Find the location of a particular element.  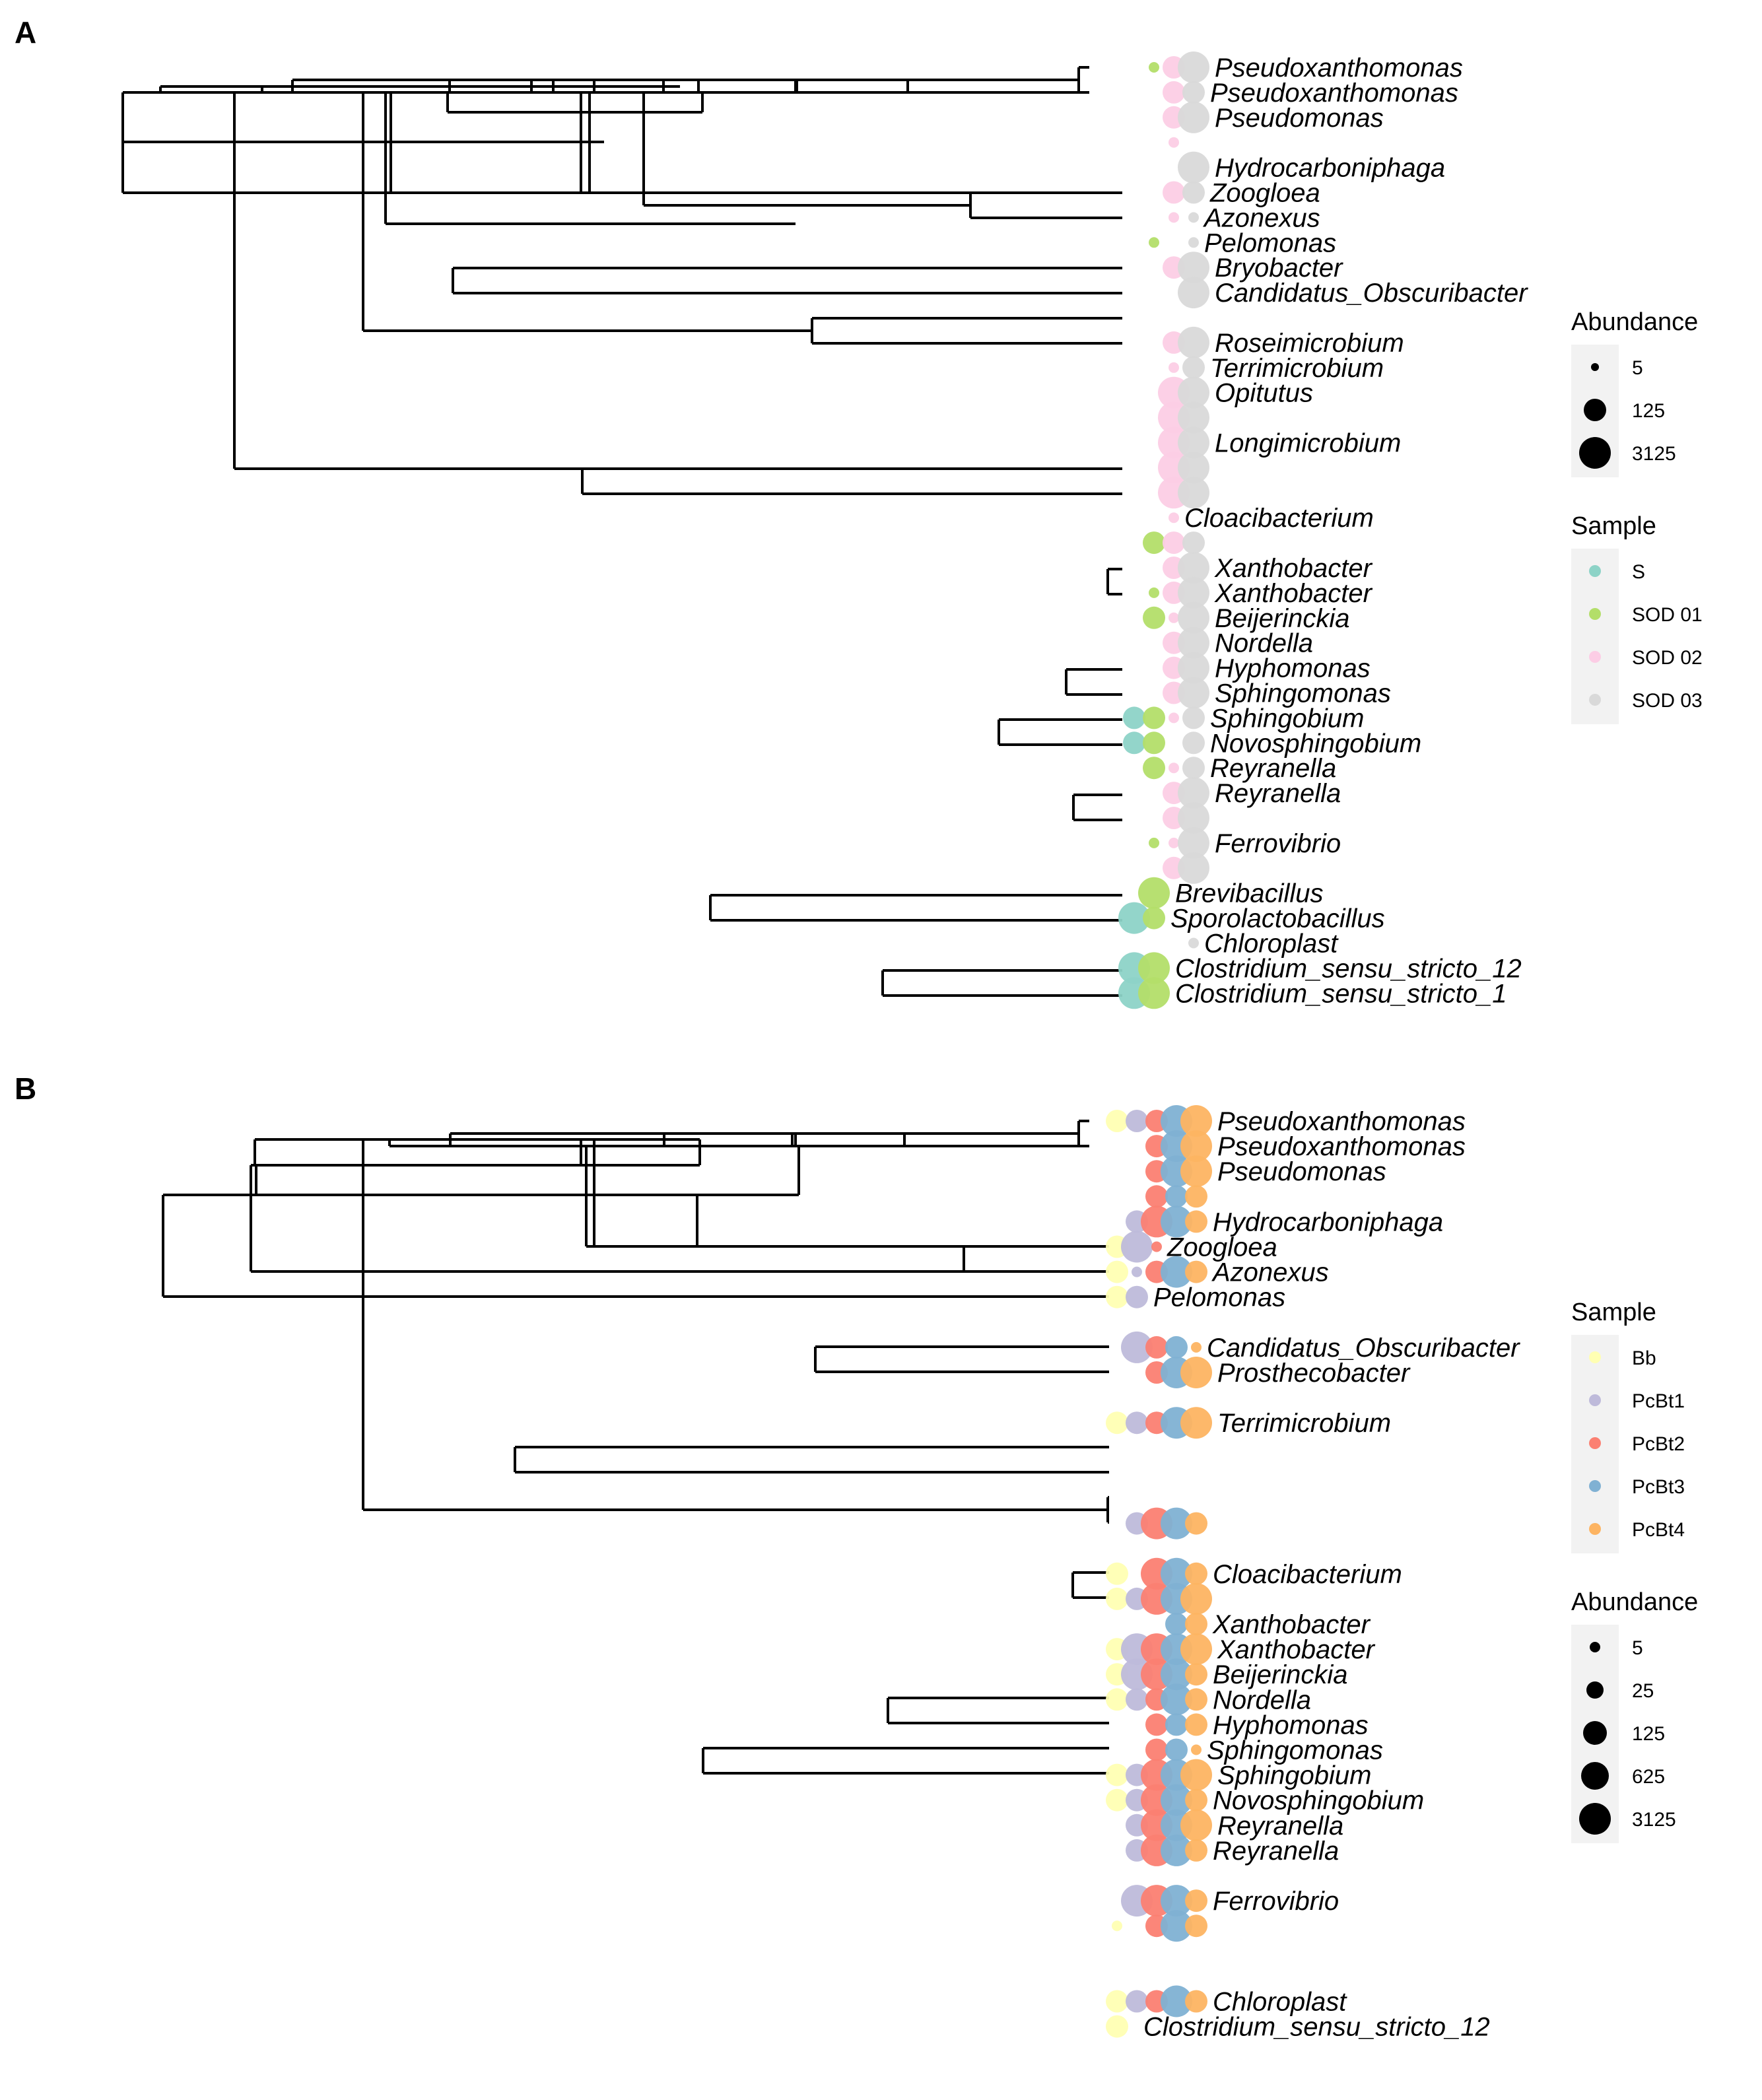

tip-label: Ferrovibrio is located at coordinates (1278, 843).